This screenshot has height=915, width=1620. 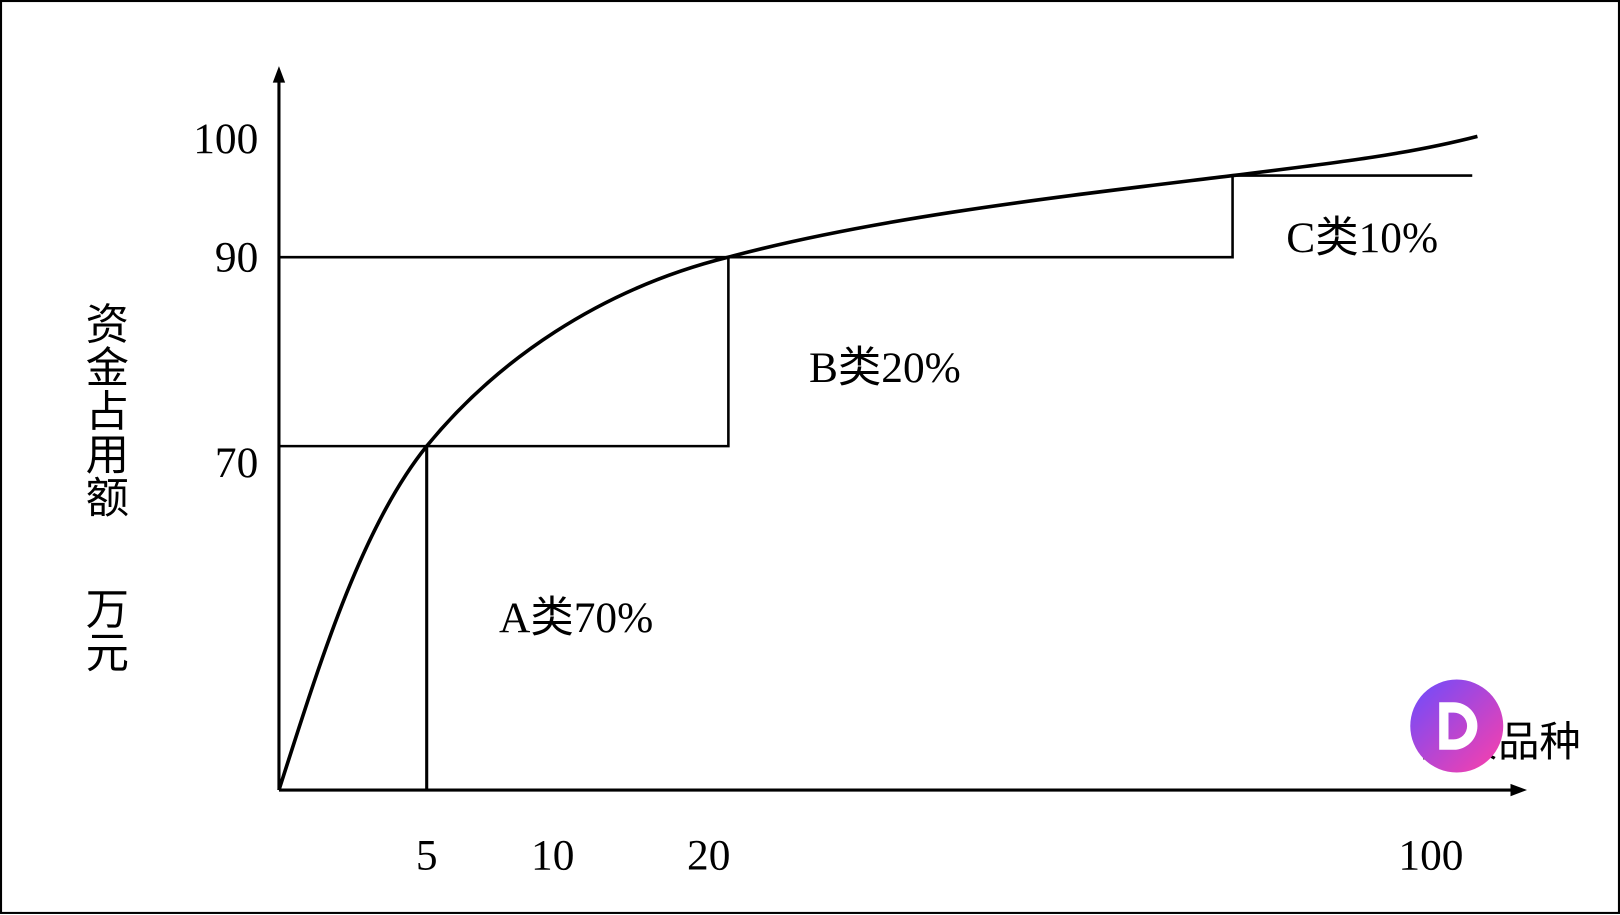 I want to click on watermark-glyph, so click(x=1458, y=726).